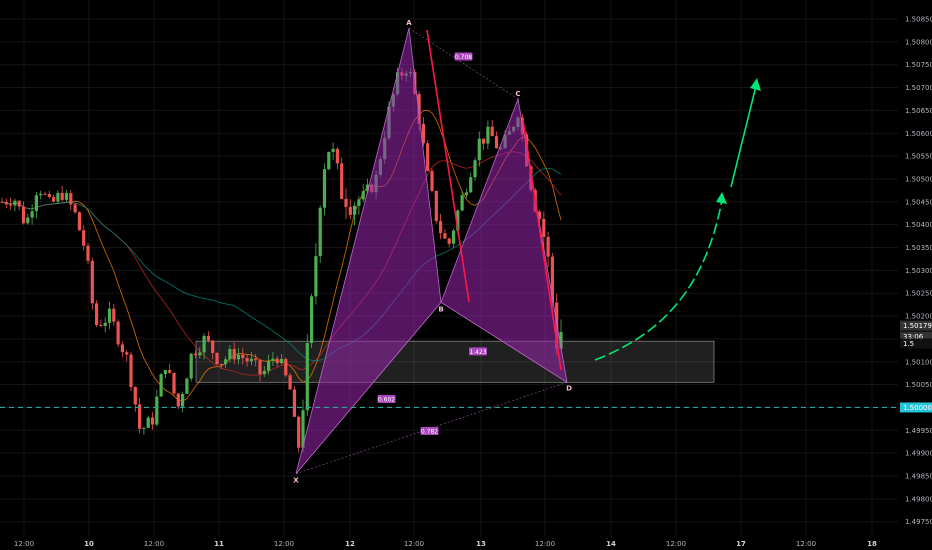  I want to click on pattern-point-label: B, so click(440, 309).